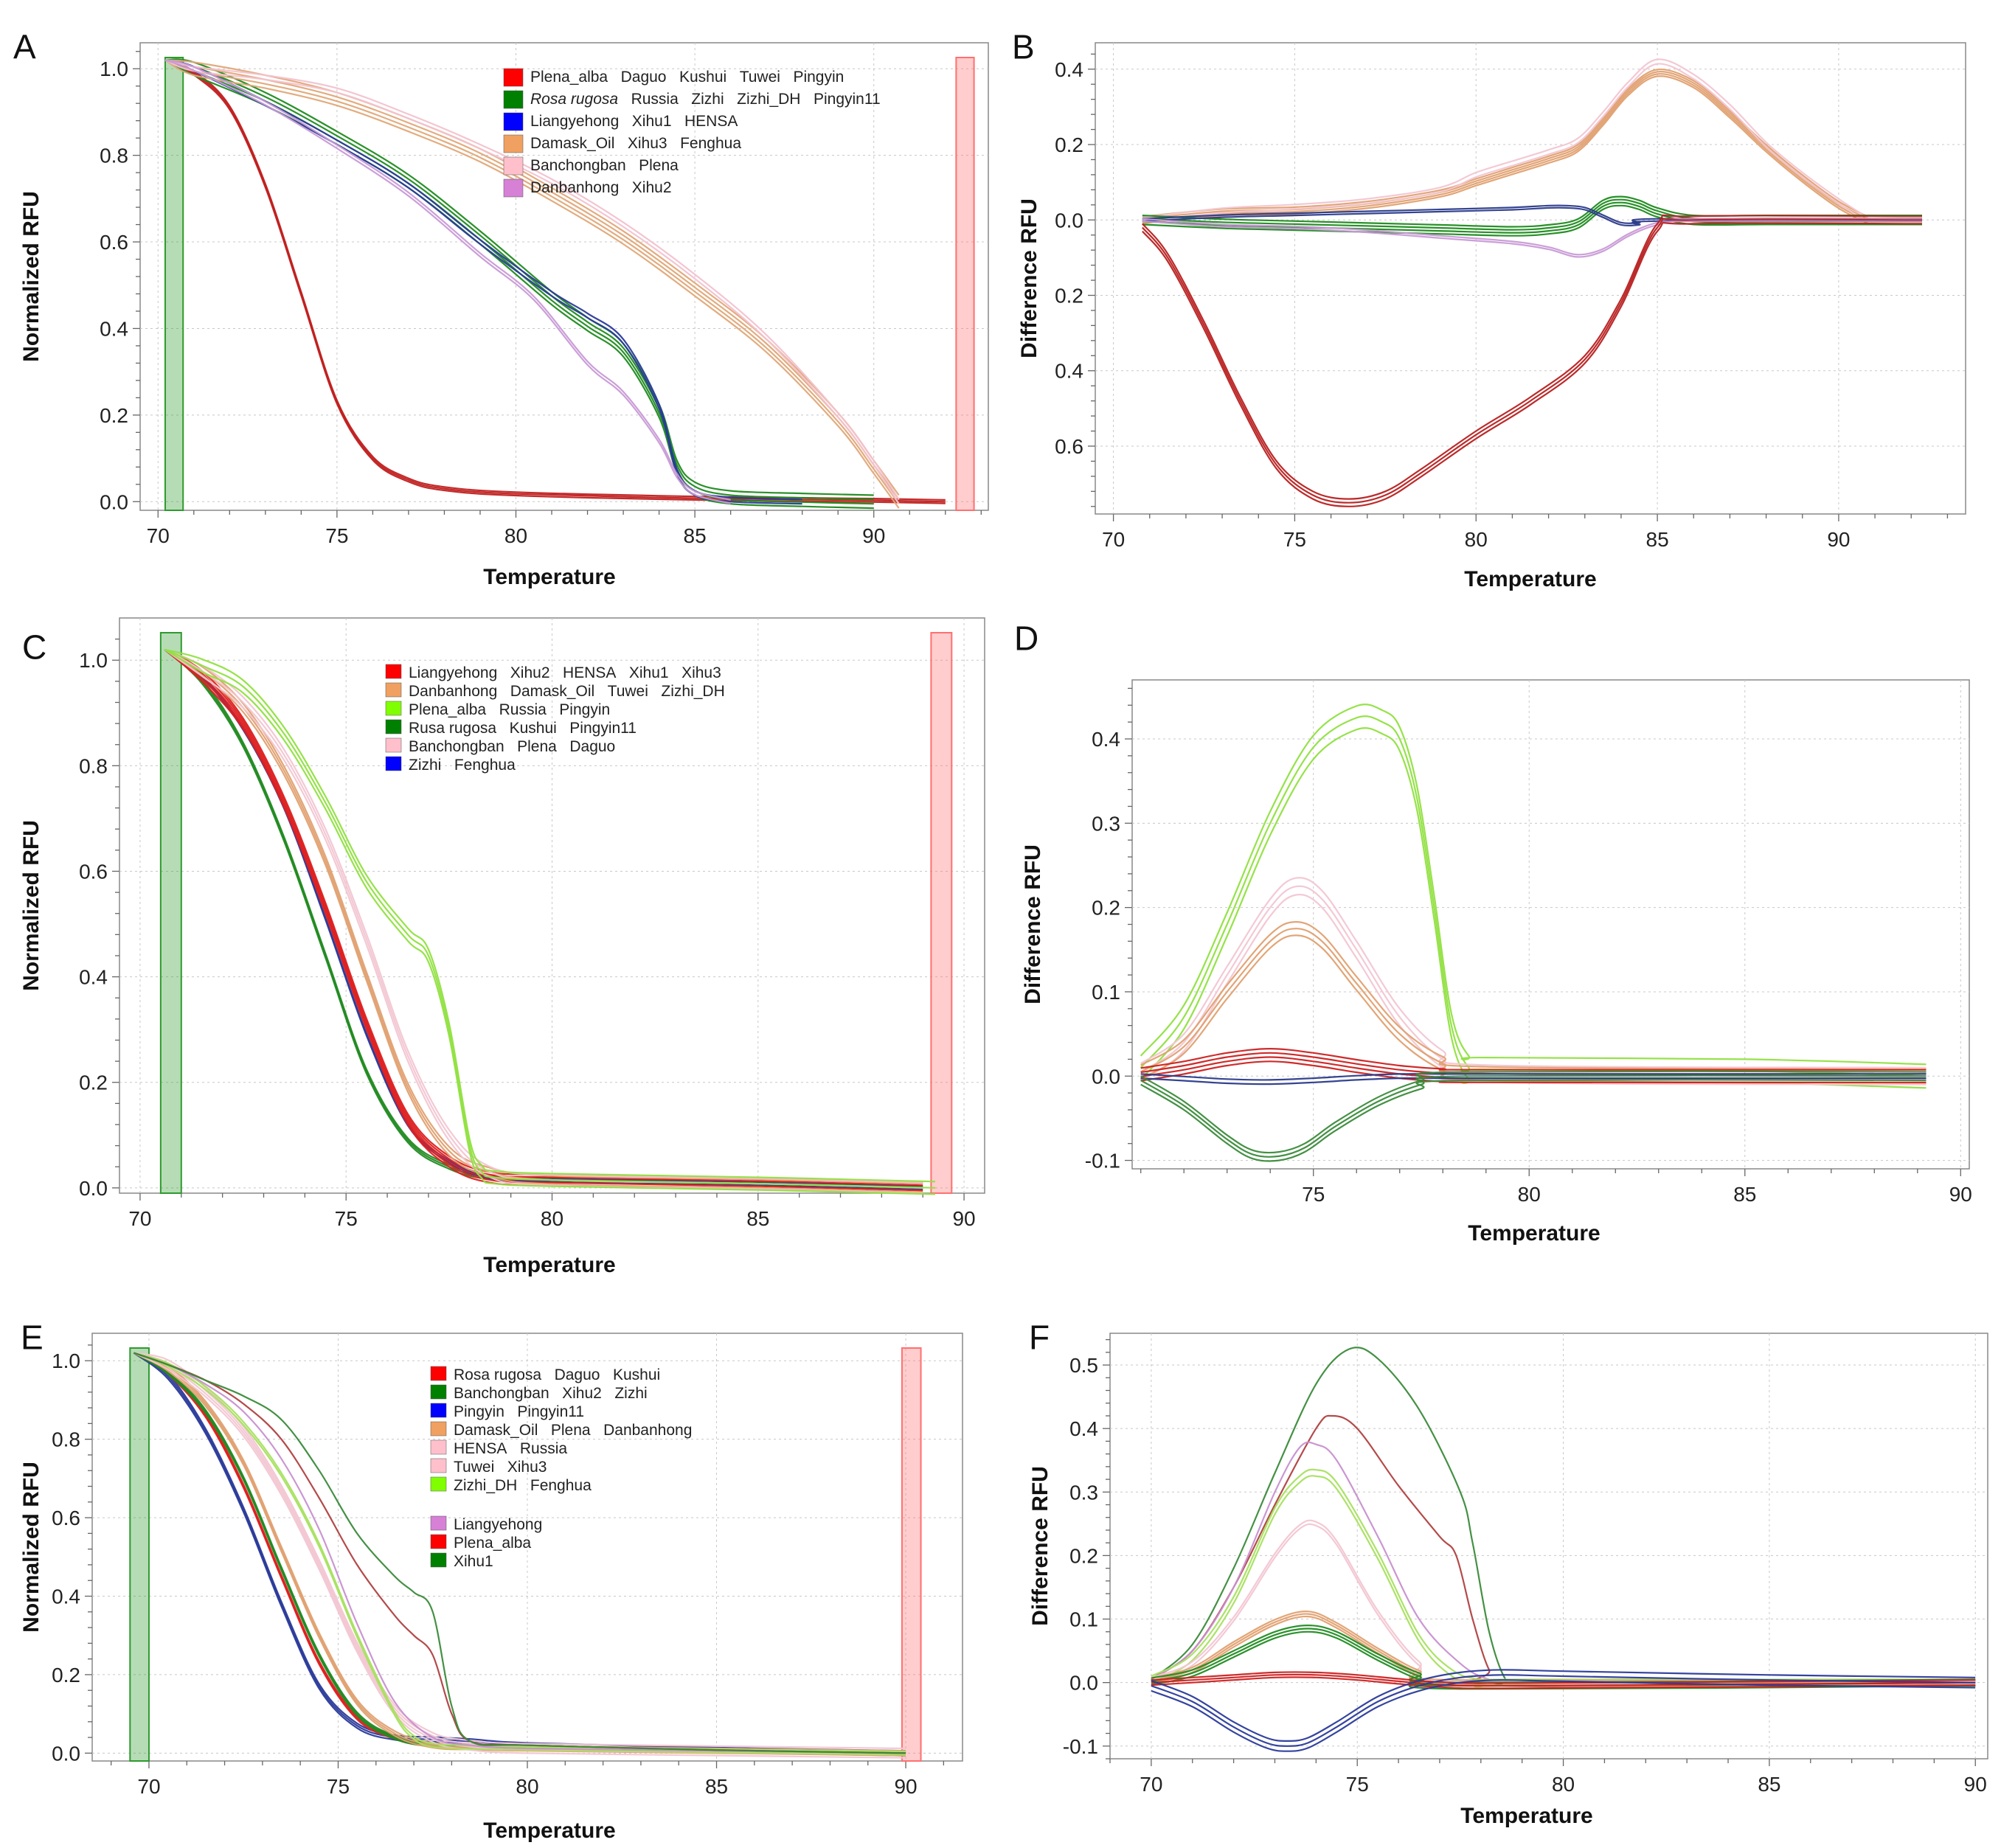 The width and height of the screenshot is (2001, 1848). I want to click on legend-item: Kushui, so click(630, 1374).